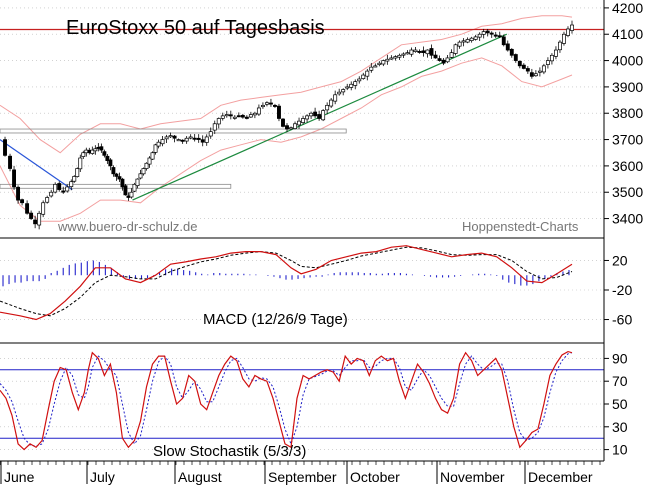 The image size is (660, 491). What do you see at coordinates (520, 226) in the screenshot?
I see `watermark-right: Hoppenstedt-Charts` at bounding box center [520, 226].